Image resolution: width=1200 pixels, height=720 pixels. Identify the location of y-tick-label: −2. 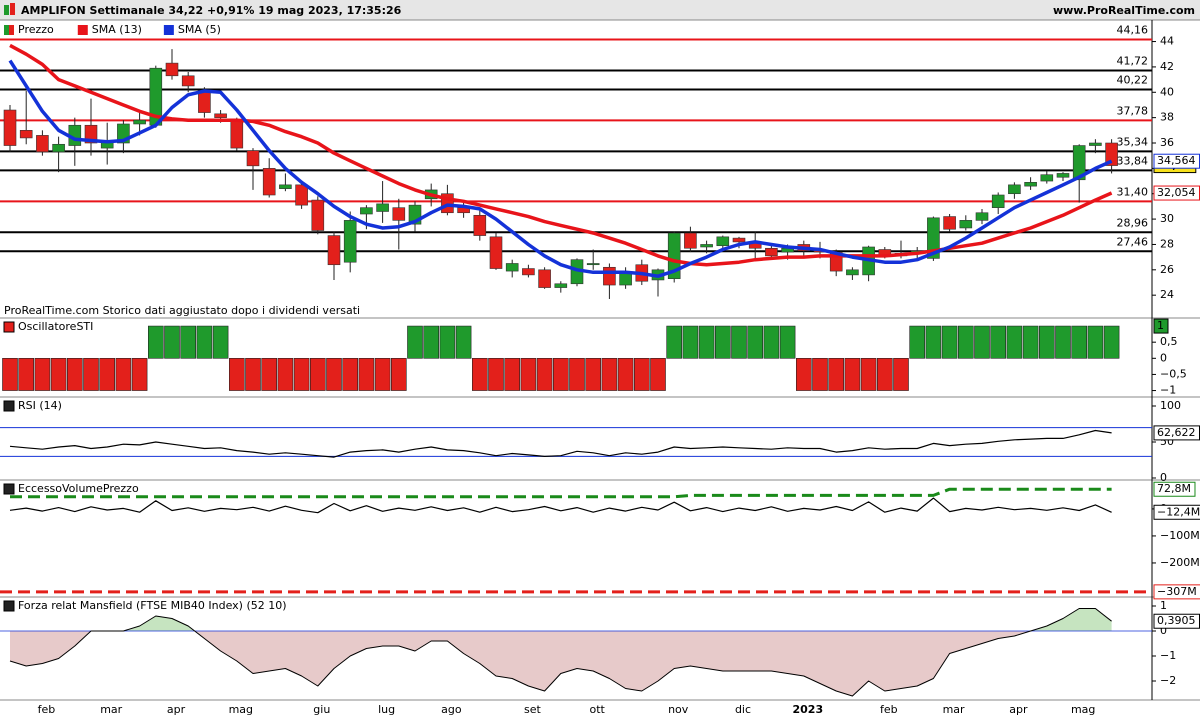
(1168, 680).